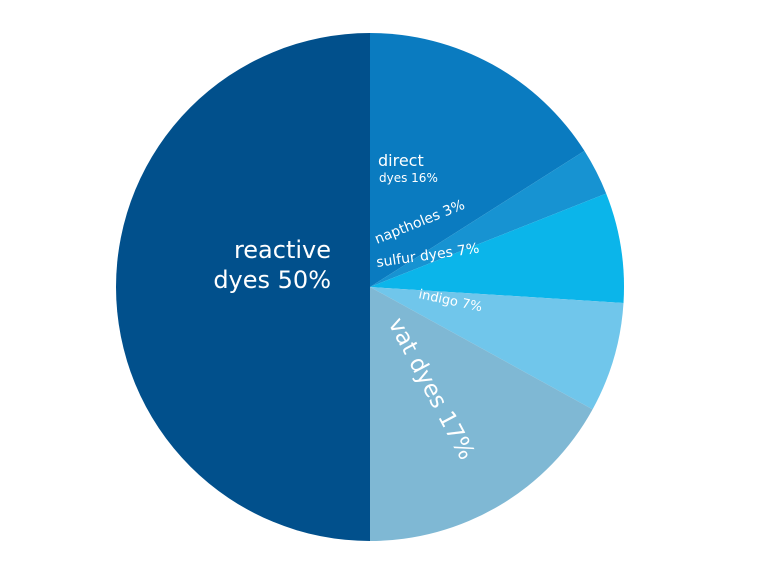  What do you see at coordinates (497, 348) in the screenshot?
I see `pie-slice-indigo` at bounding box center [497, 348].